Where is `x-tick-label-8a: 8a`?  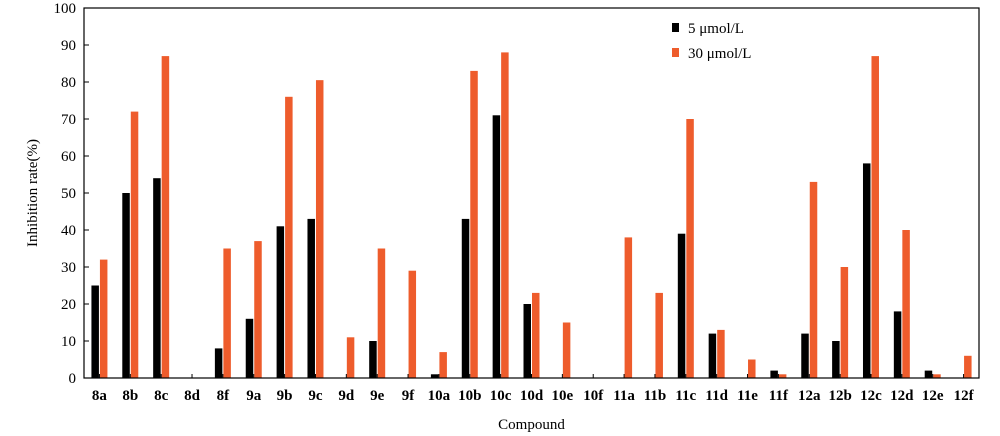 x-tick-label-8a: 8a is located at coordinates (100, 396).